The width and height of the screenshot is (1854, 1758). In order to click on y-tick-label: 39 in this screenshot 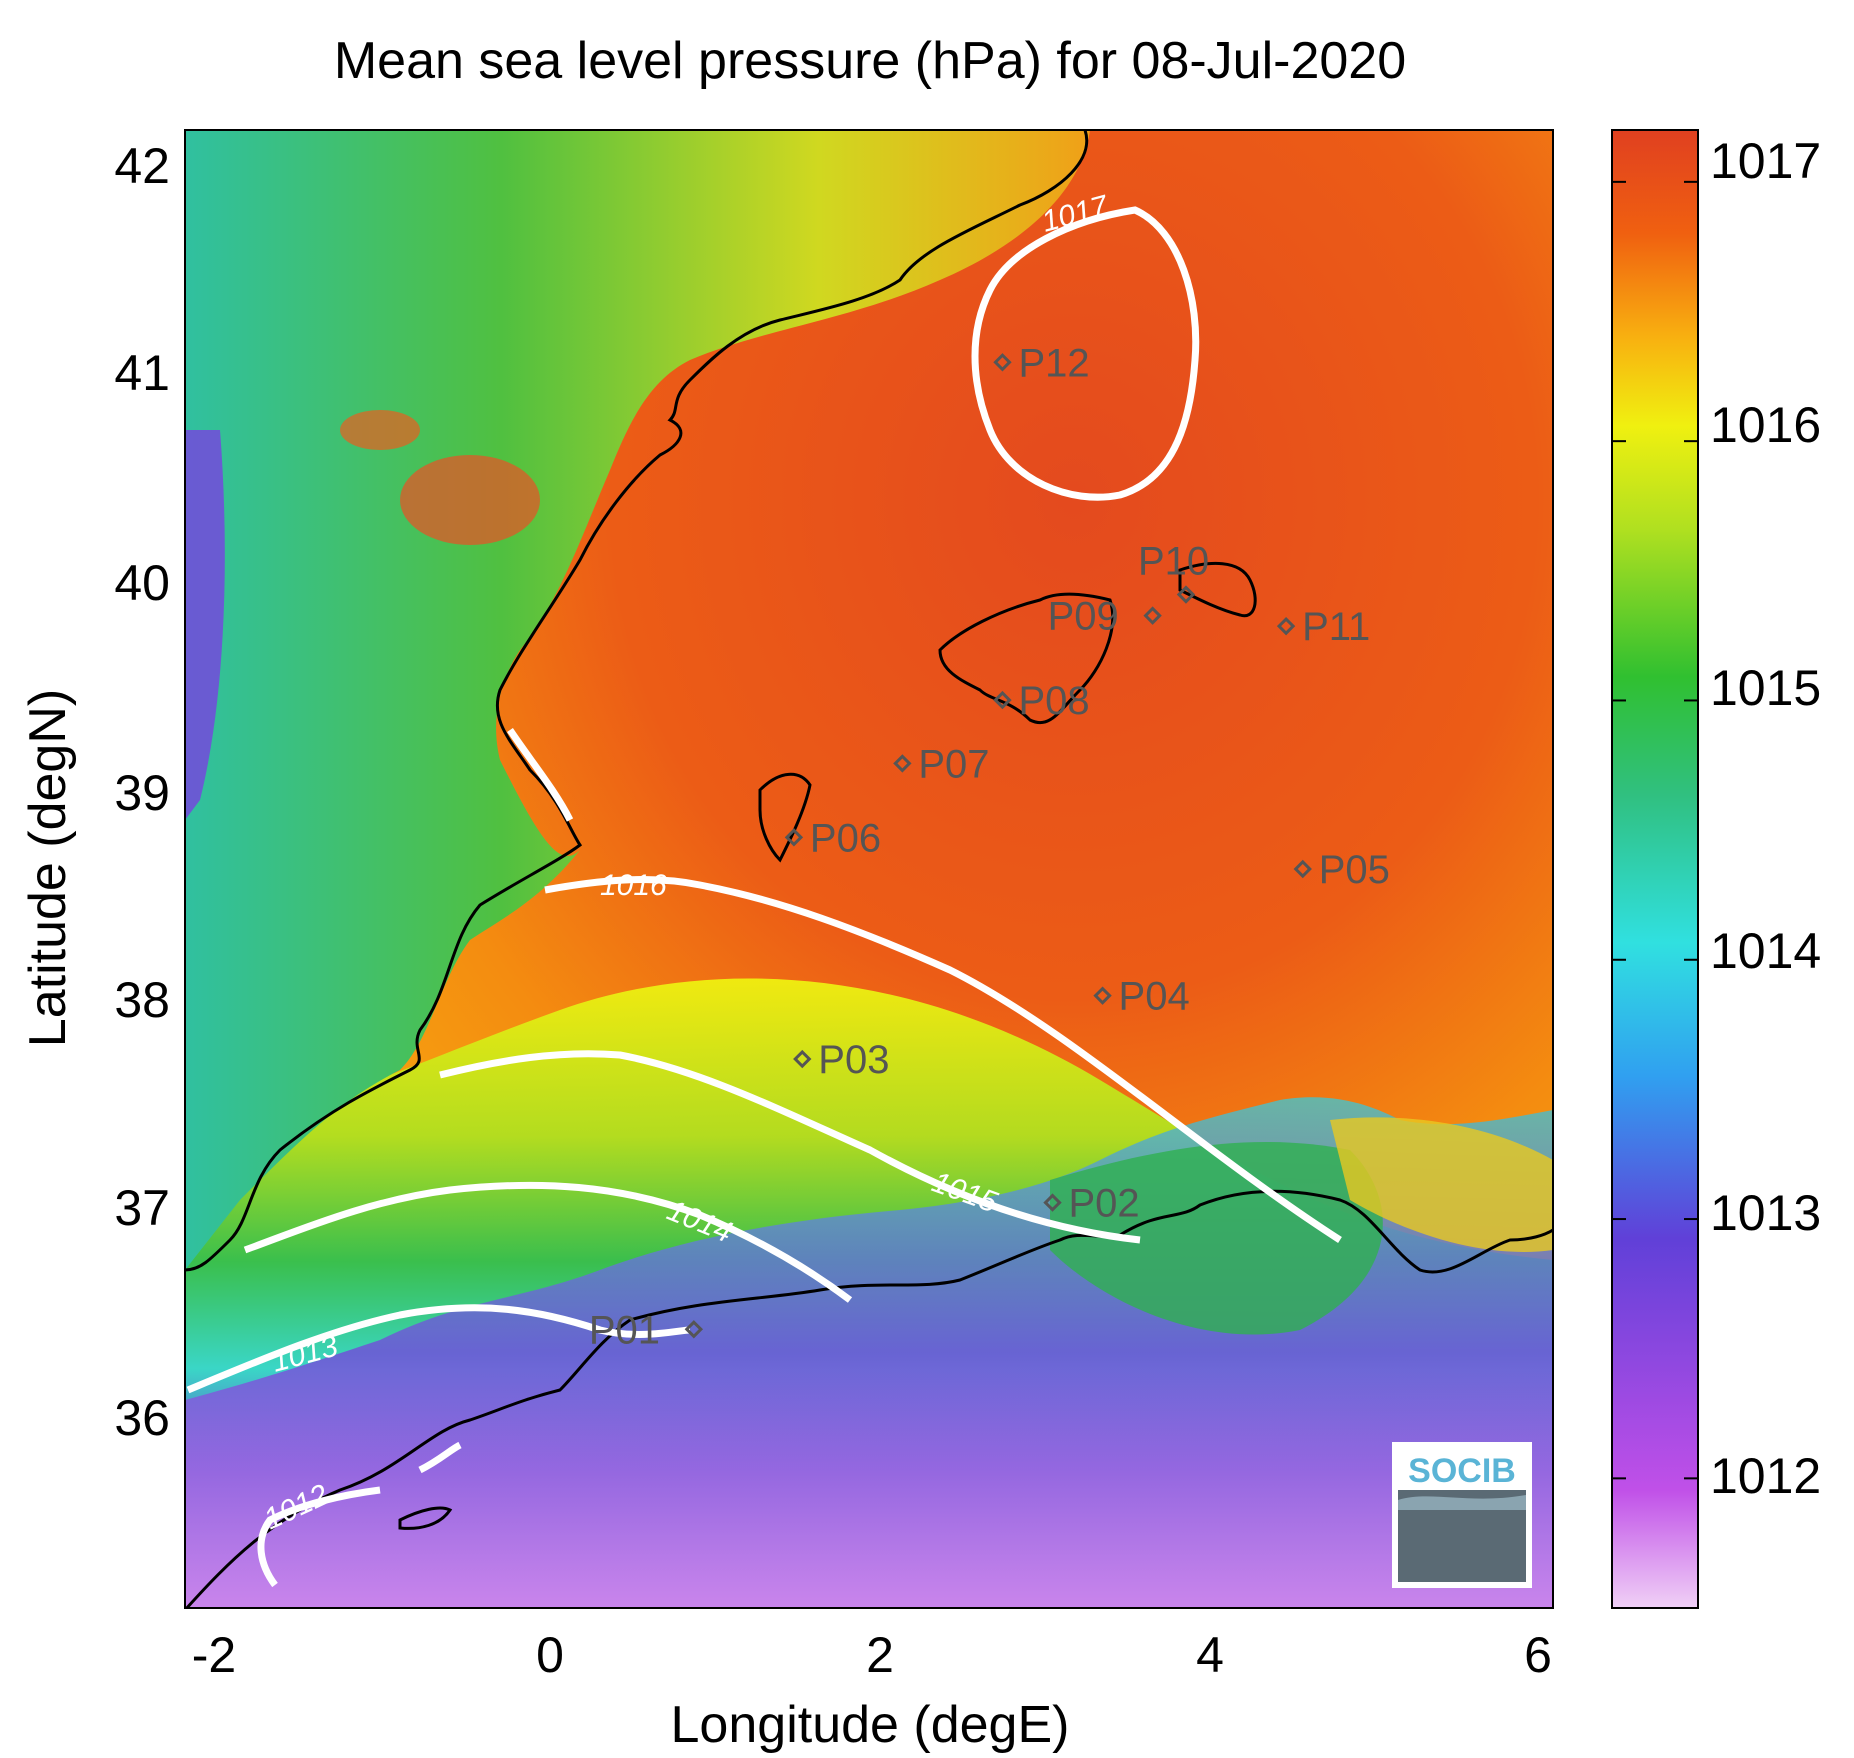, I will do `click(142, 793)`.